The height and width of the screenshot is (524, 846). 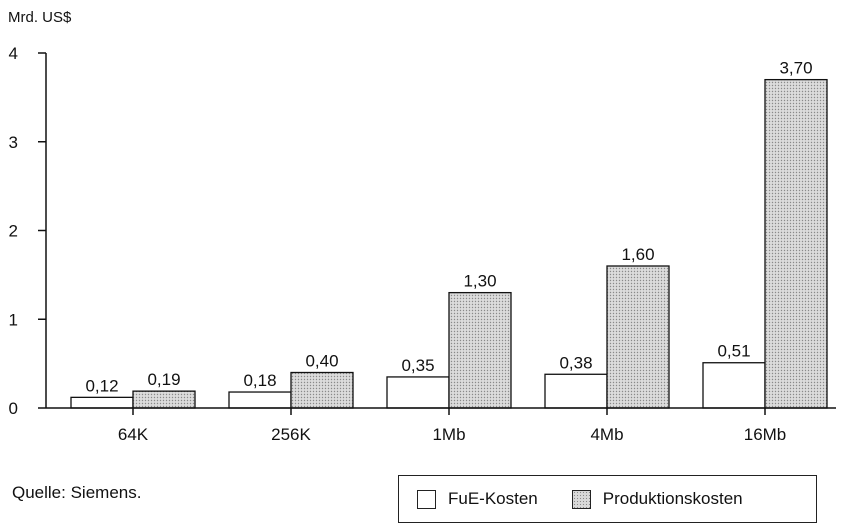 I want to click on y-tick-label: 4, so click(x=13, y=53).